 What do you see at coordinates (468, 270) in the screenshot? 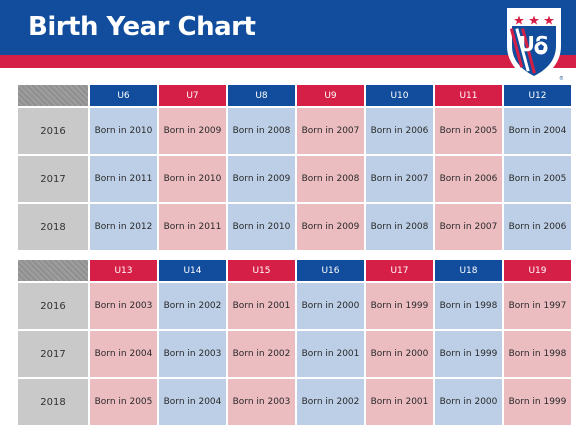
I see `column-header-u18: U18` at bounding box center [468, 270].